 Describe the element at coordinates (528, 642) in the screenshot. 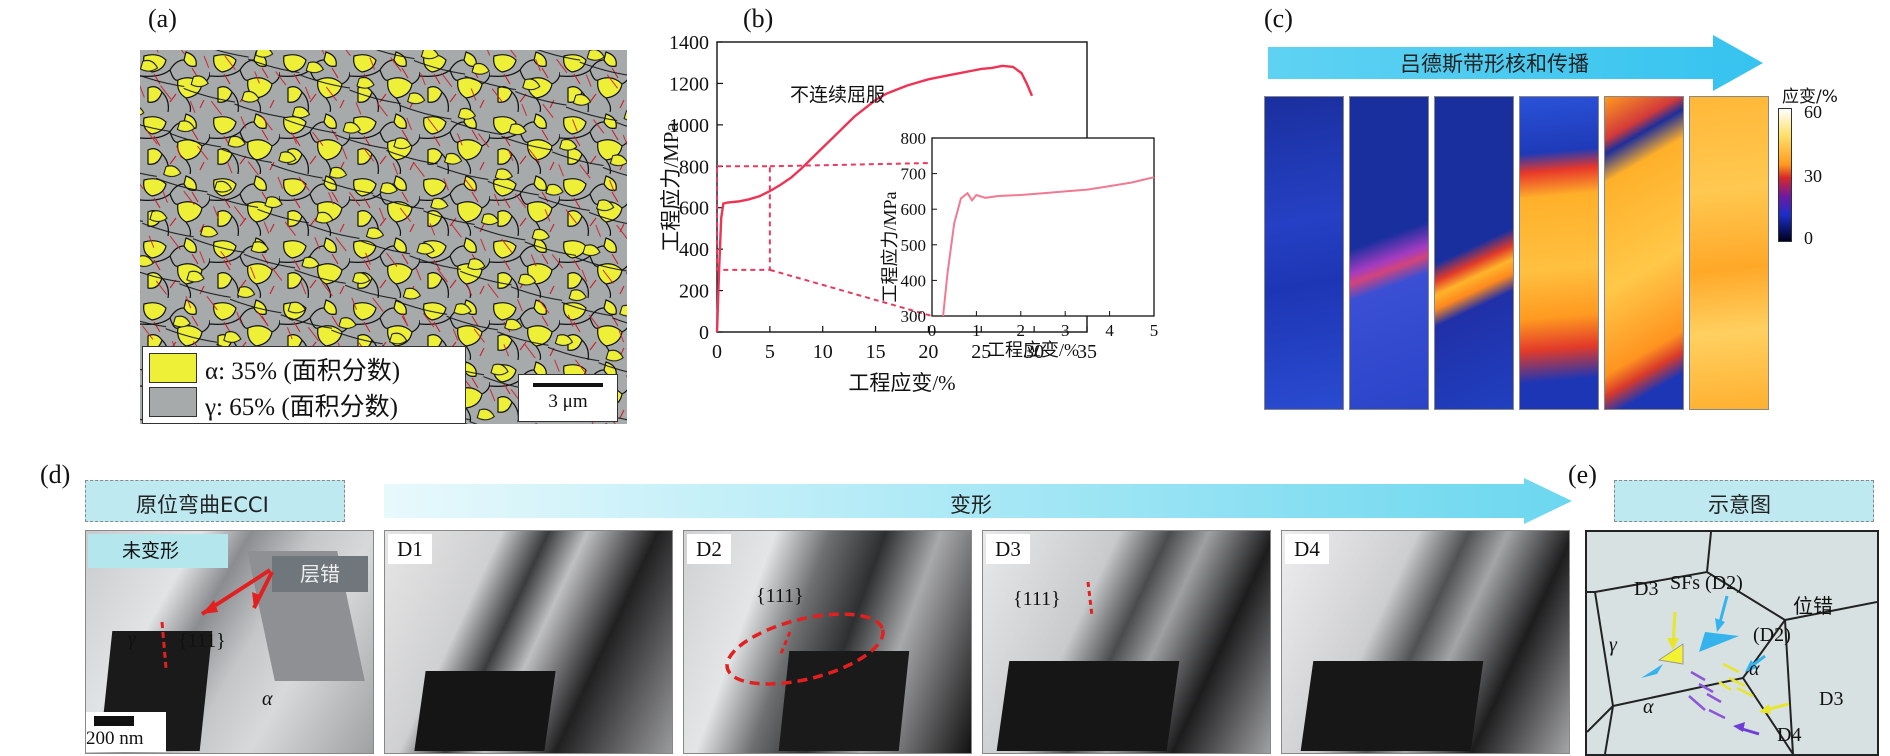

I see `ecci-frame-d1` at that location.